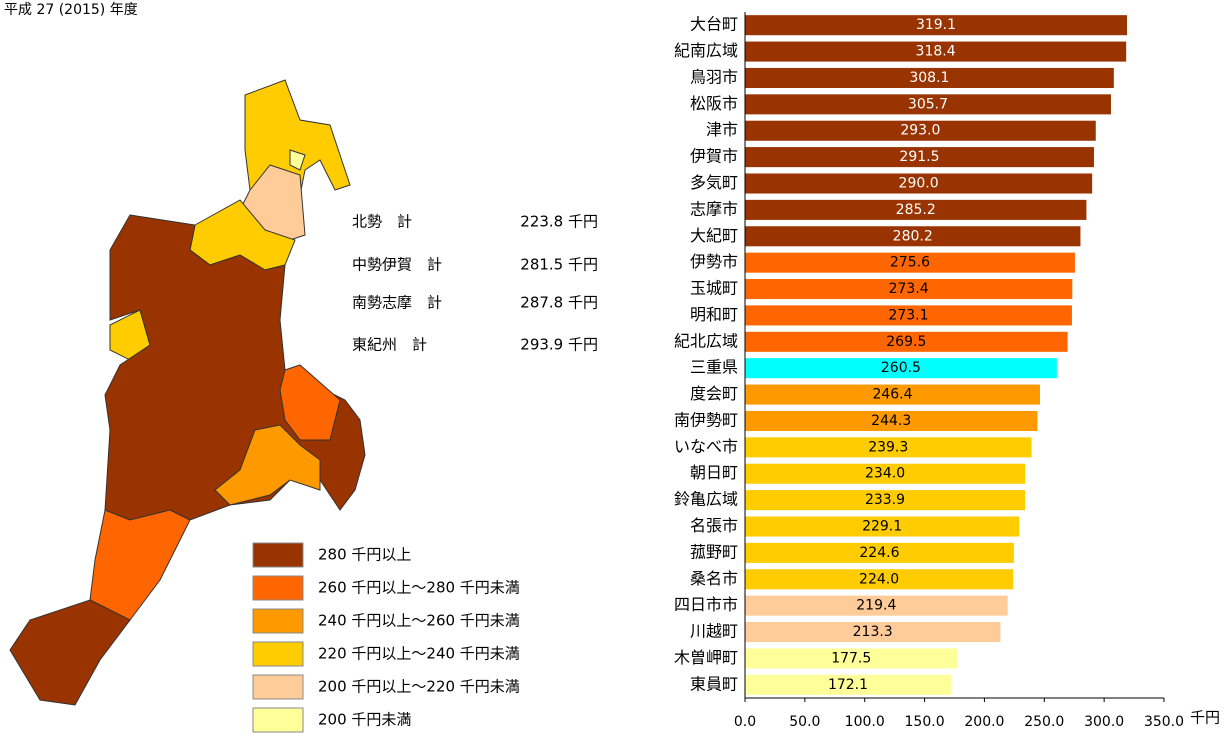 The height and width of the screenshot is (733, 1232). I want to click on x-axis-label: 千円, so click(1205, 718).